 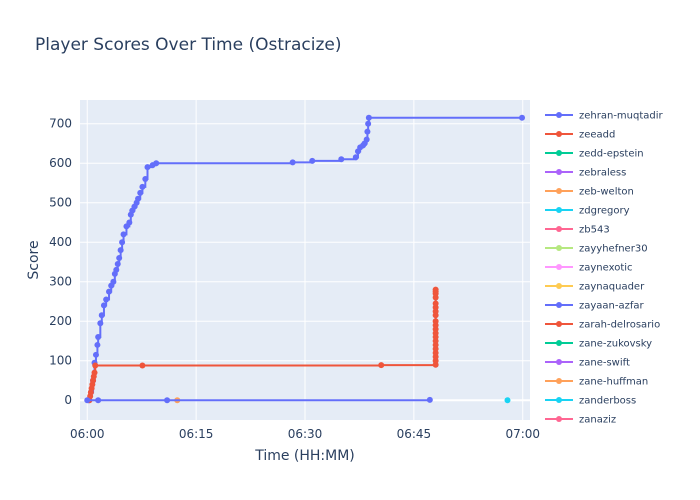 I want to click on legend-item: zane-zukovsky, so click(x=598, y=344).